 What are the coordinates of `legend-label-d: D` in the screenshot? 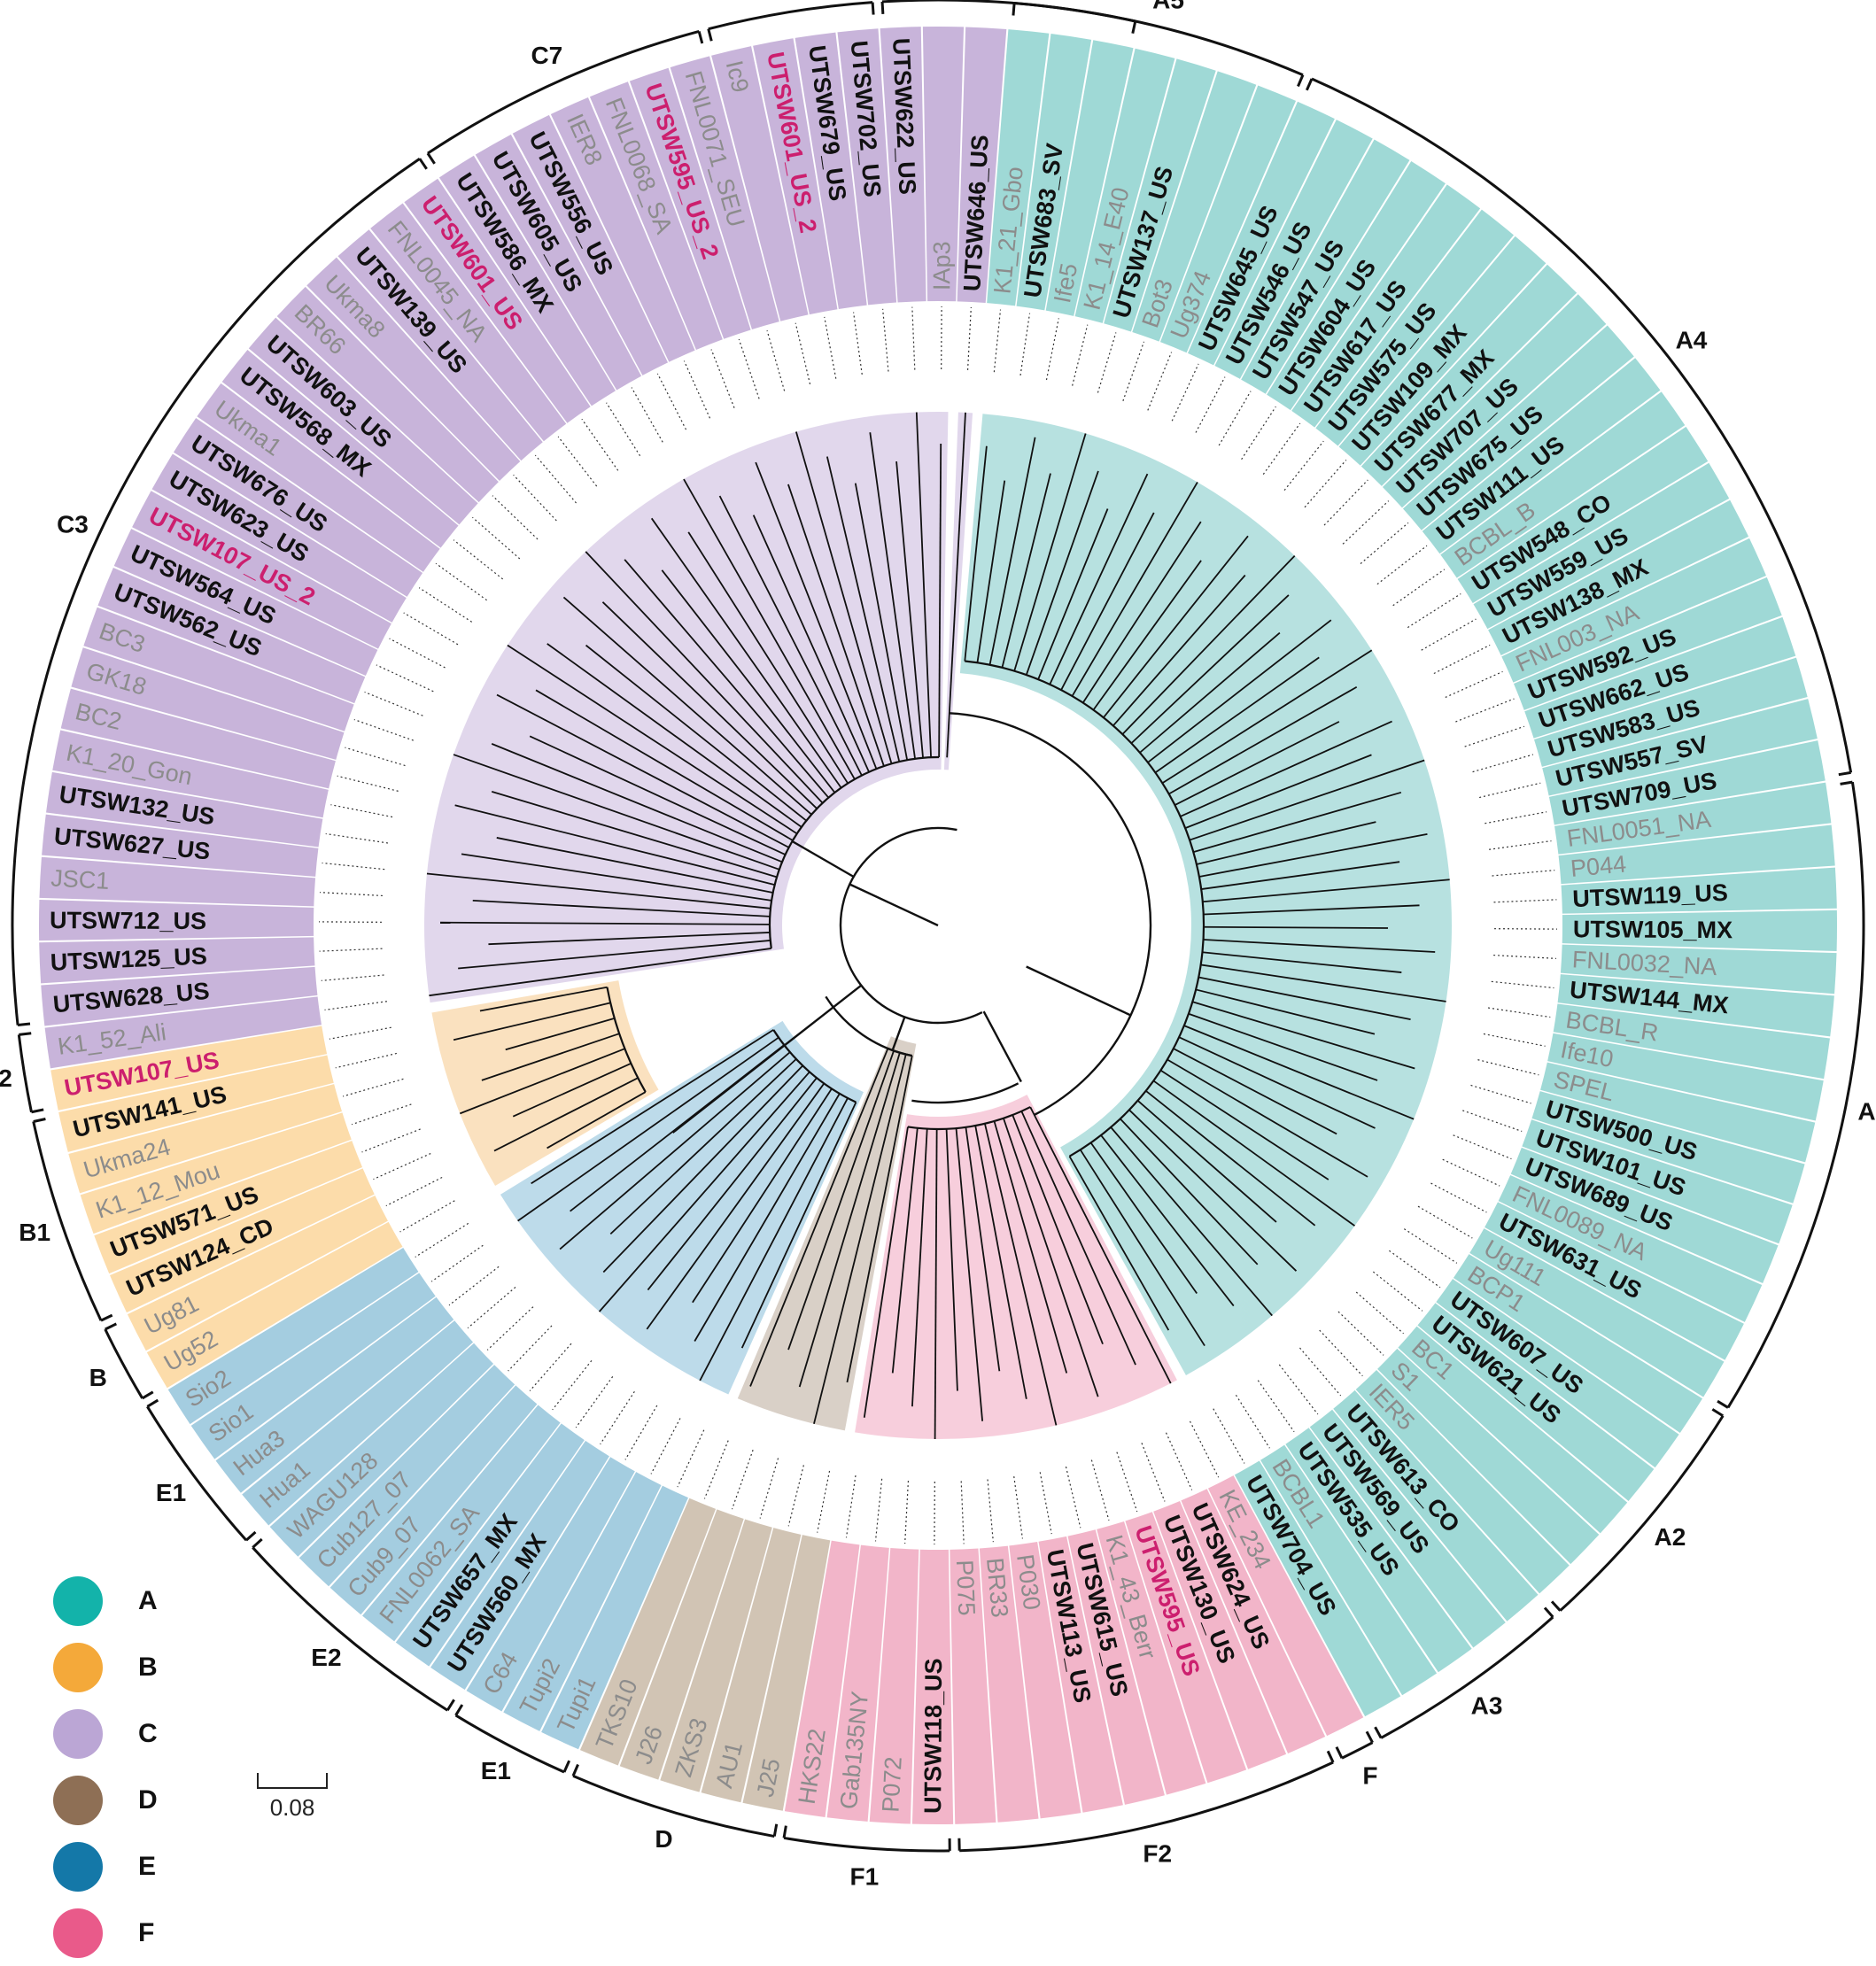 It's located at (148, 1800).